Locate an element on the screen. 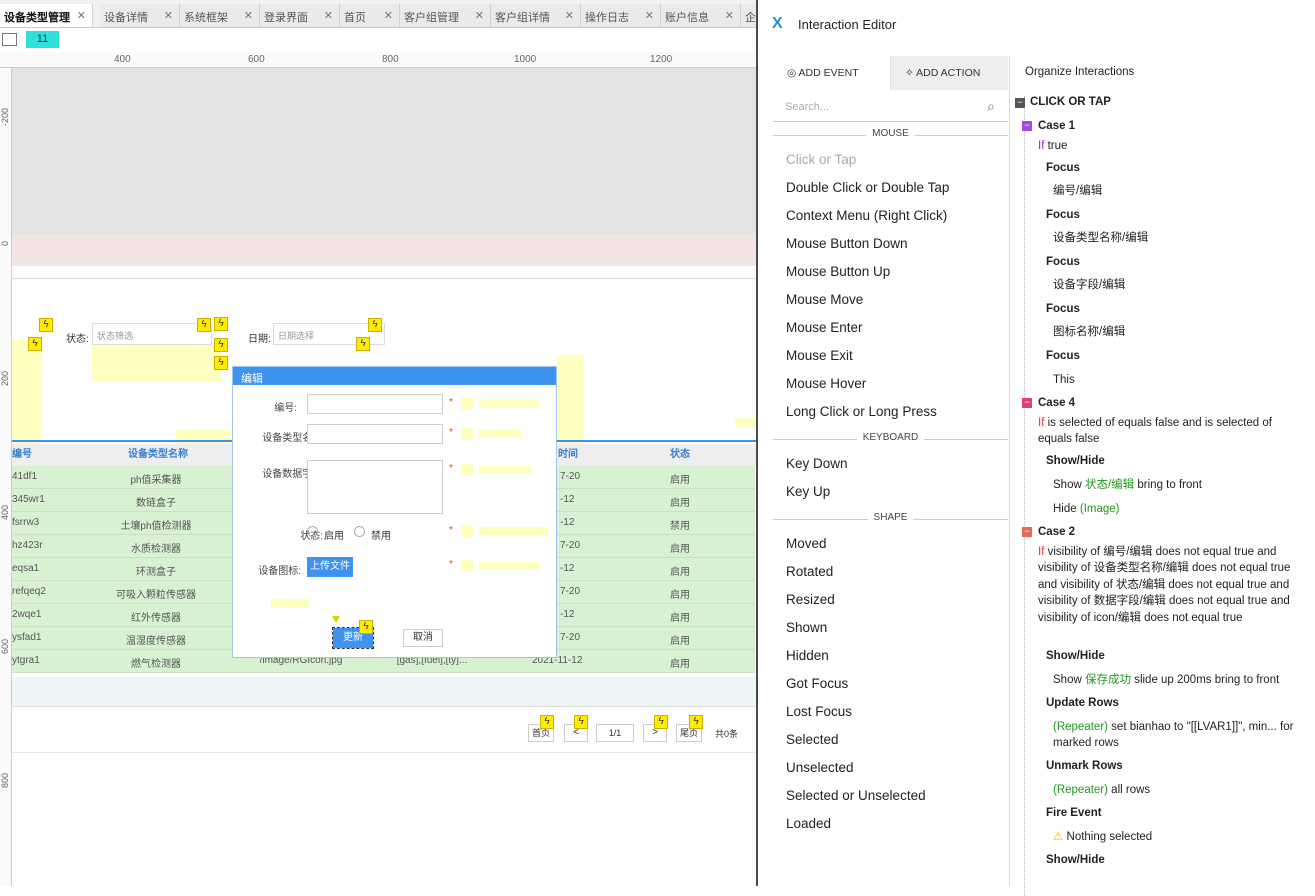 The width and height of the screenshot is (1315, 896). tab-add-action: ✧ ADD ACTION is located at coordinates (949, 73).